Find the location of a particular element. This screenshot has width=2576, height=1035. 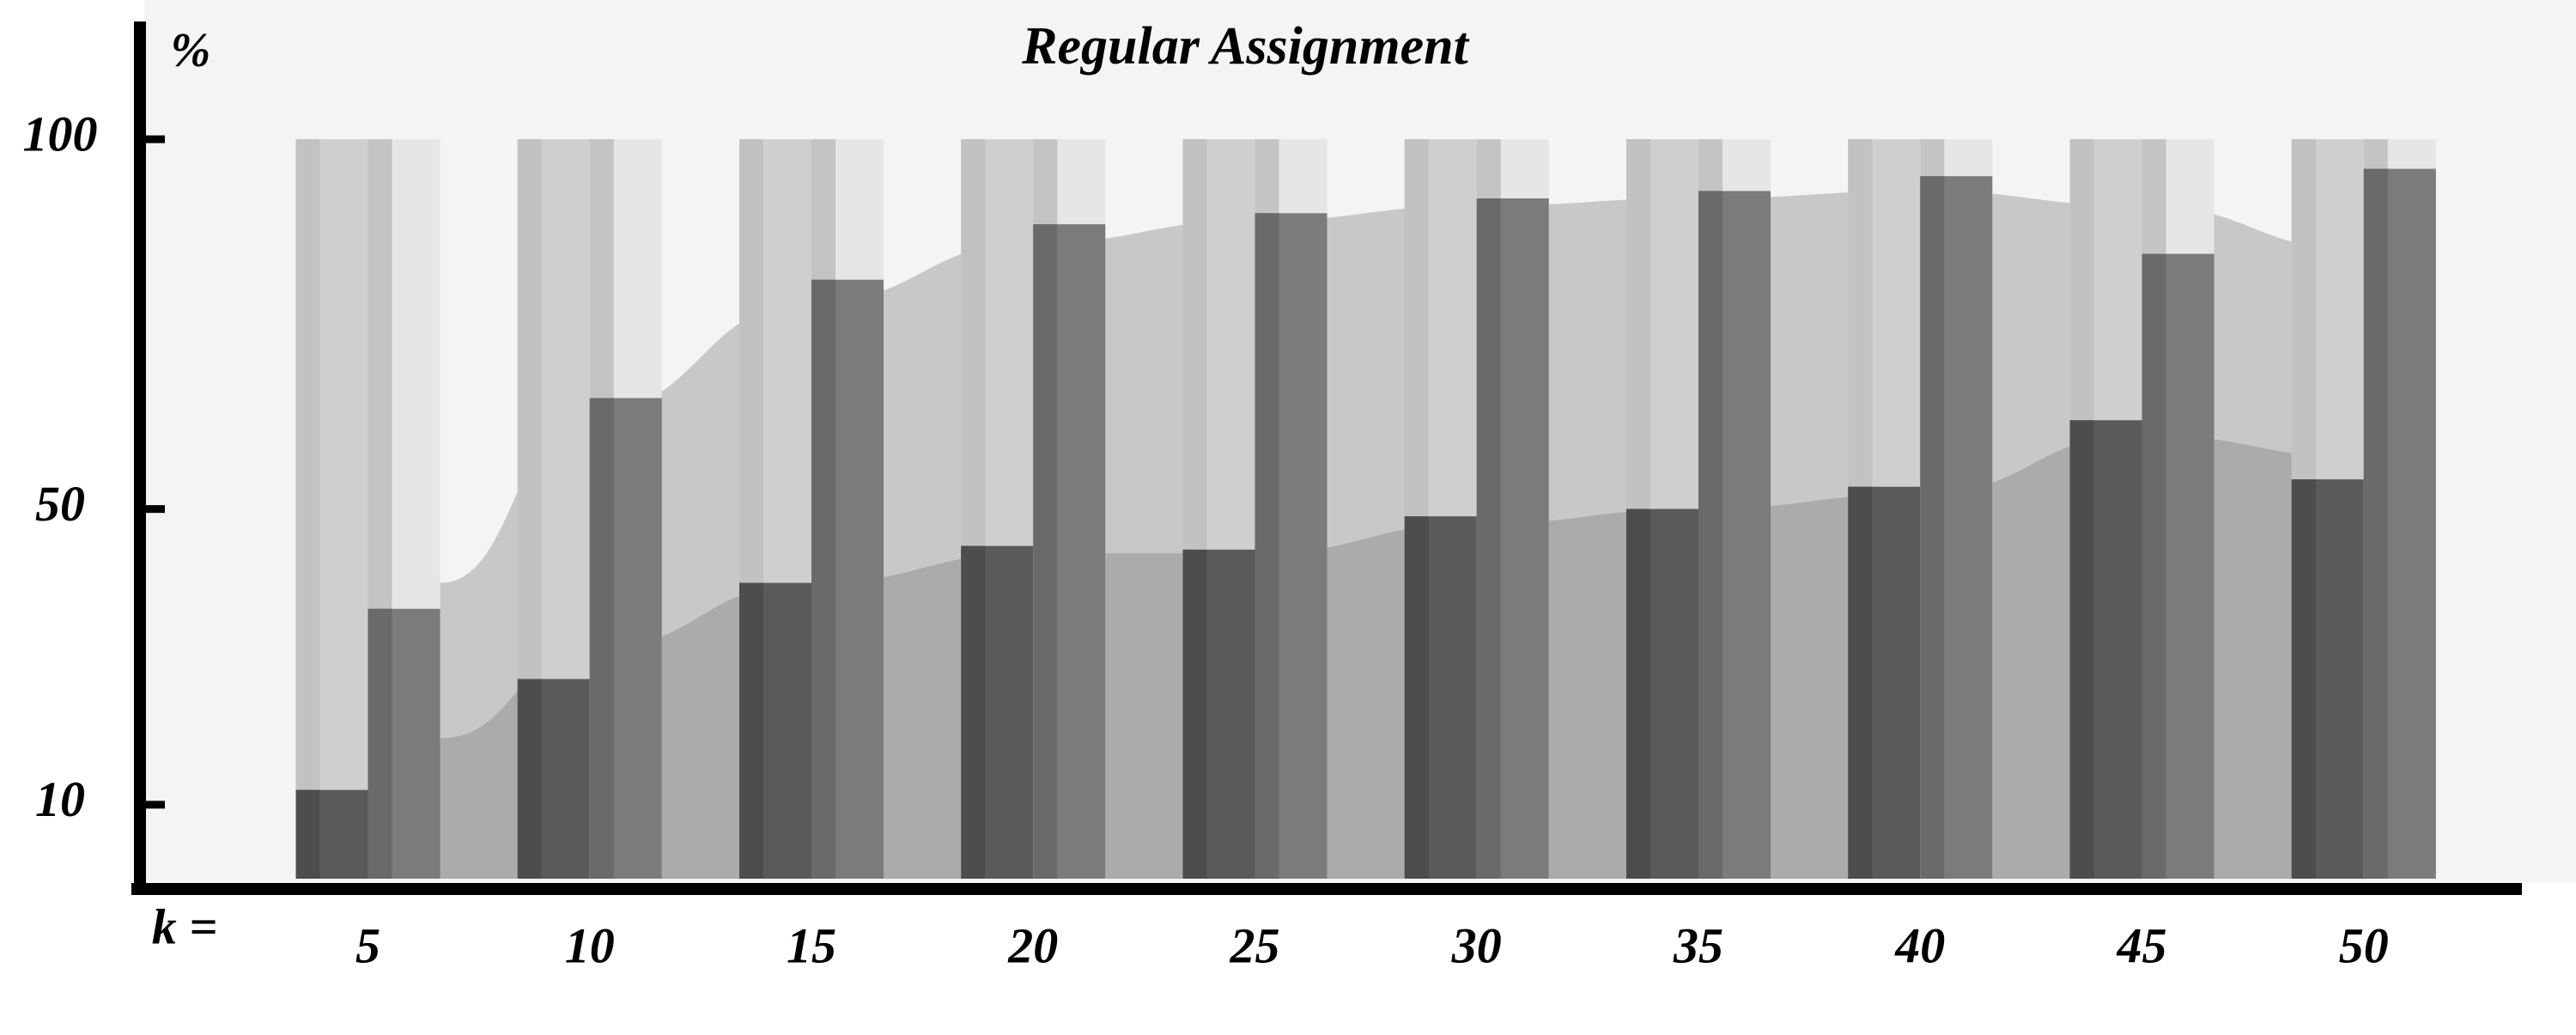

y-tick-label: 10 is located at coordinates (60, 799).